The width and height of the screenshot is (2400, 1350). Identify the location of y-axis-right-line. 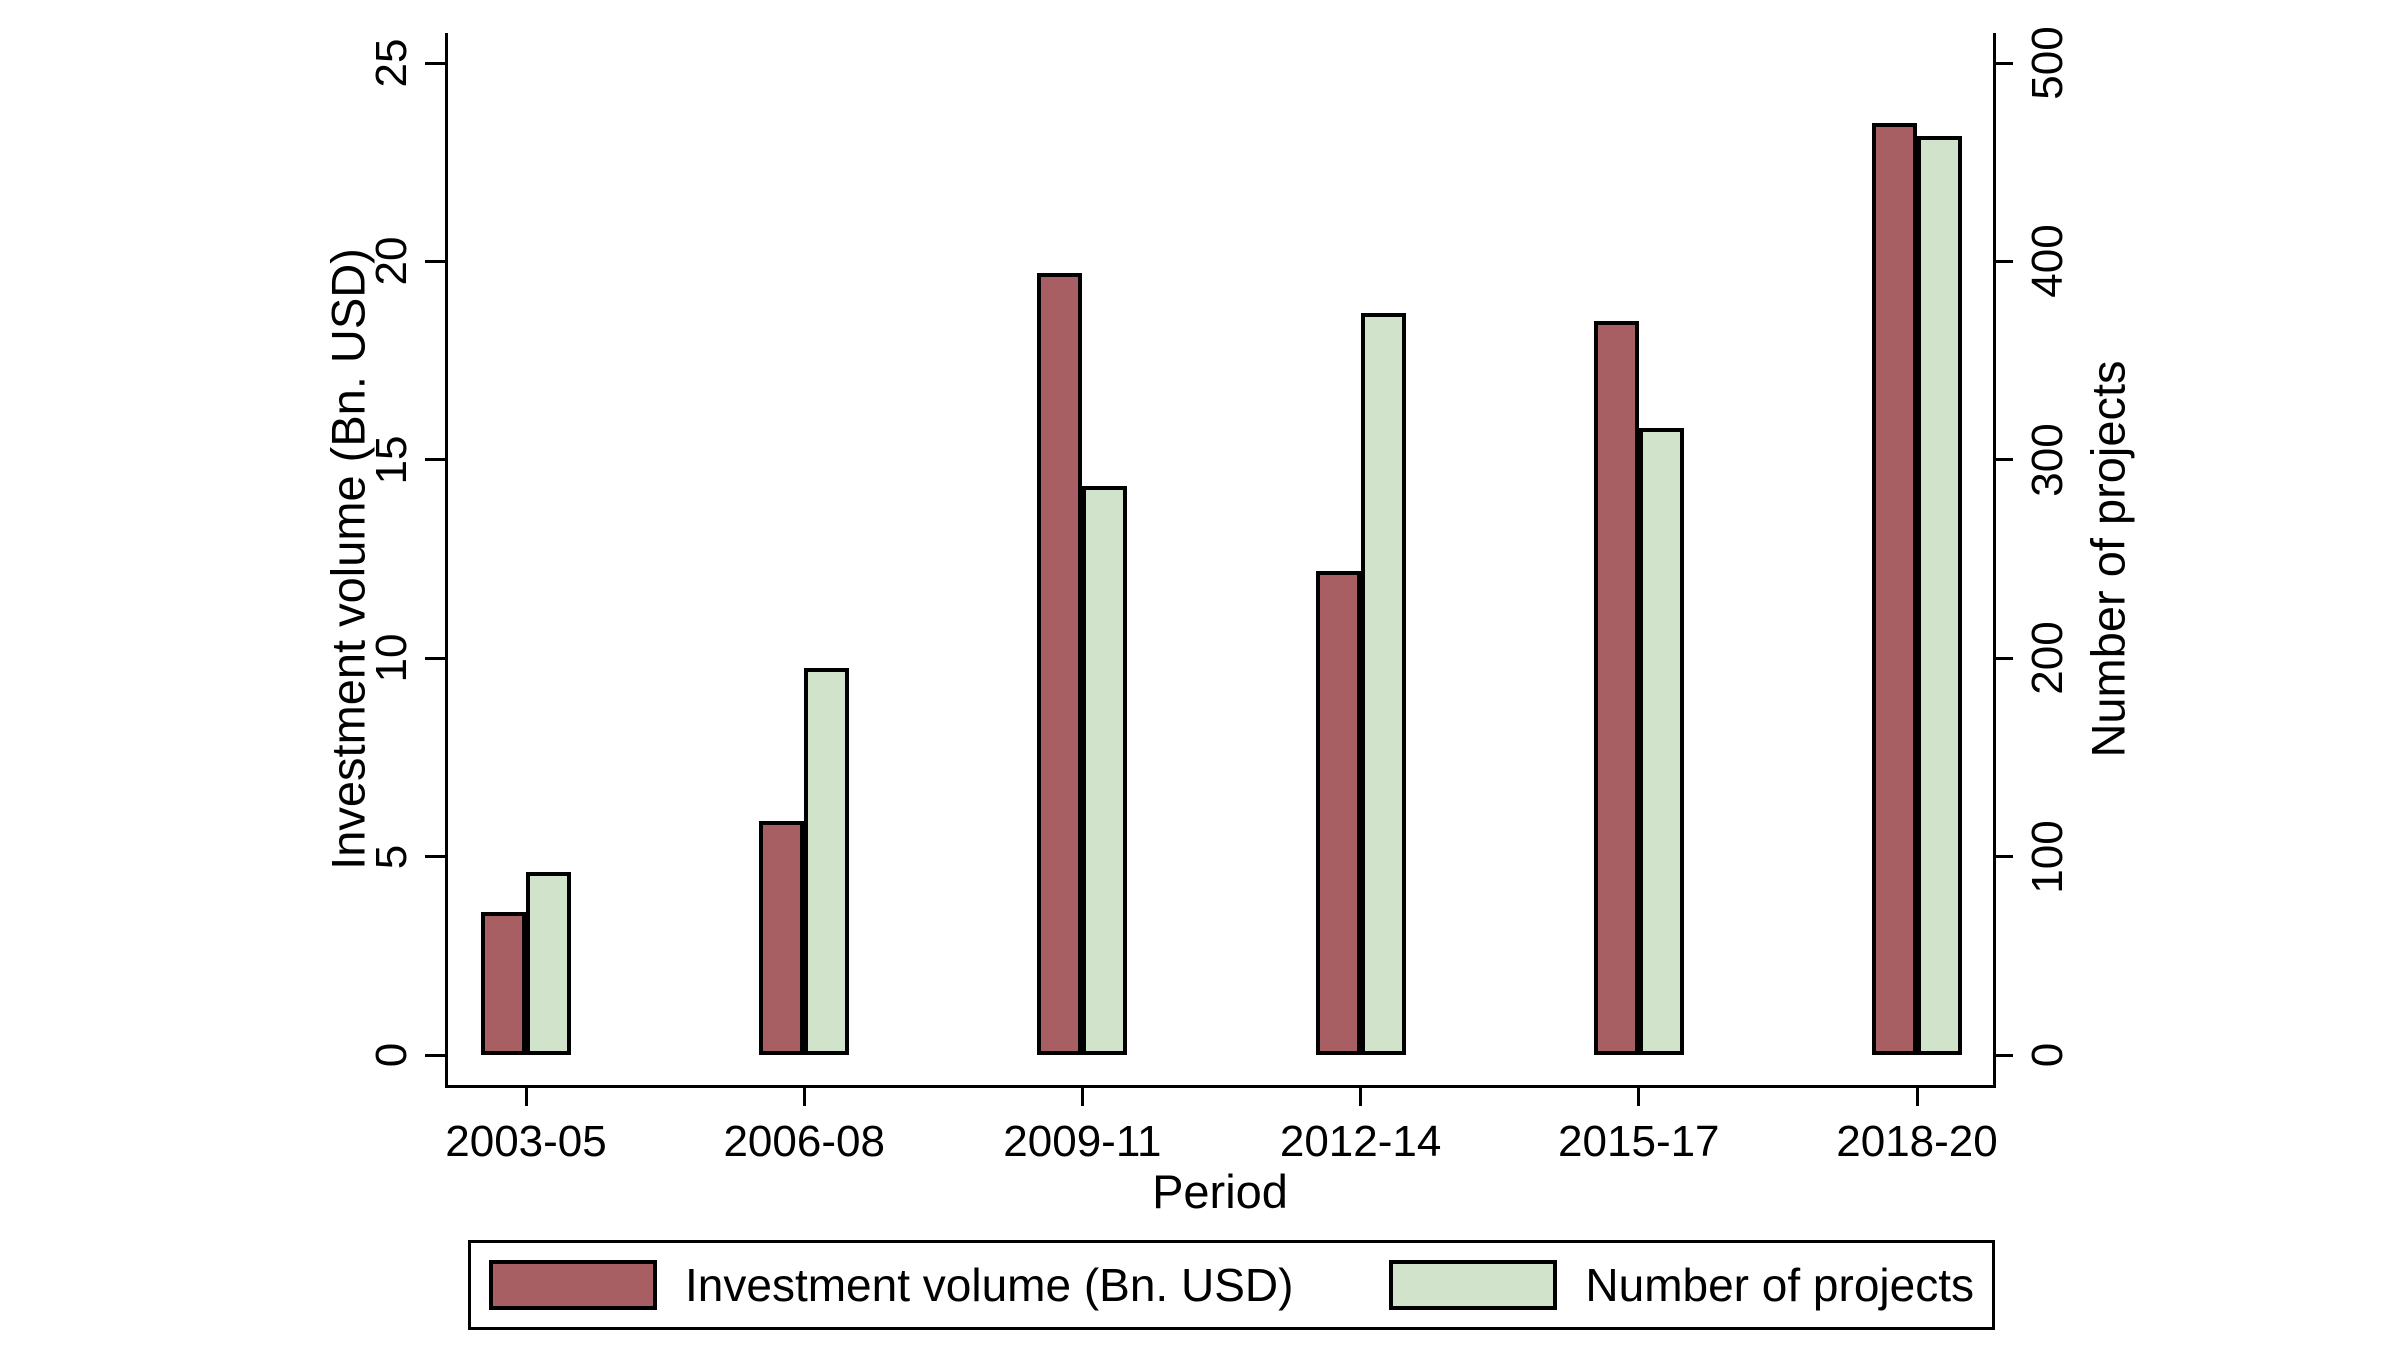
(1994, 560).